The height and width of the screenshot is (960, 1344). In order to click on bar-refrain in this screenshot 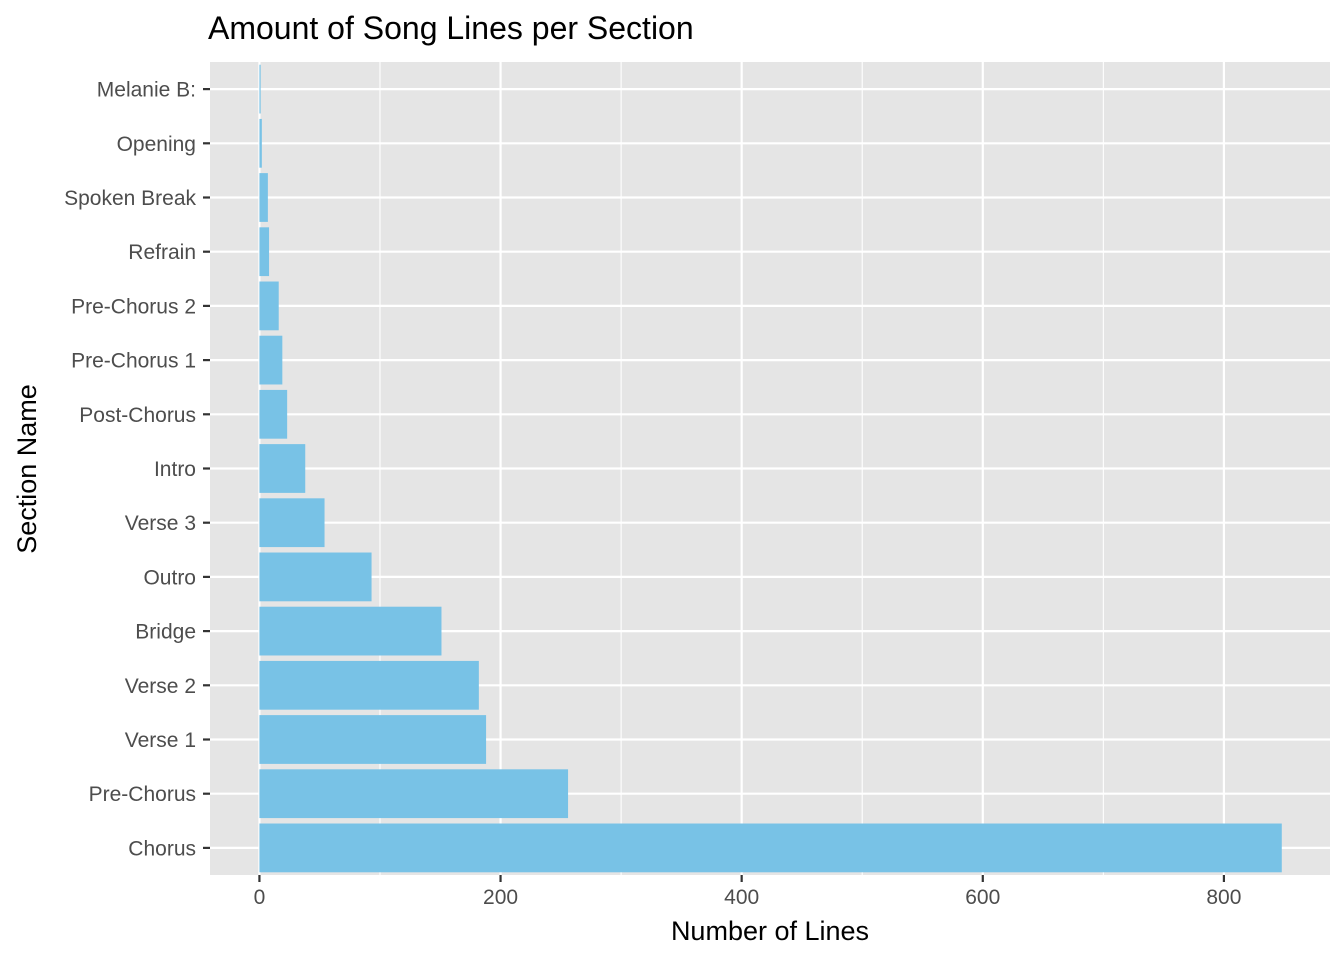, I will do `click(264, 252)`.